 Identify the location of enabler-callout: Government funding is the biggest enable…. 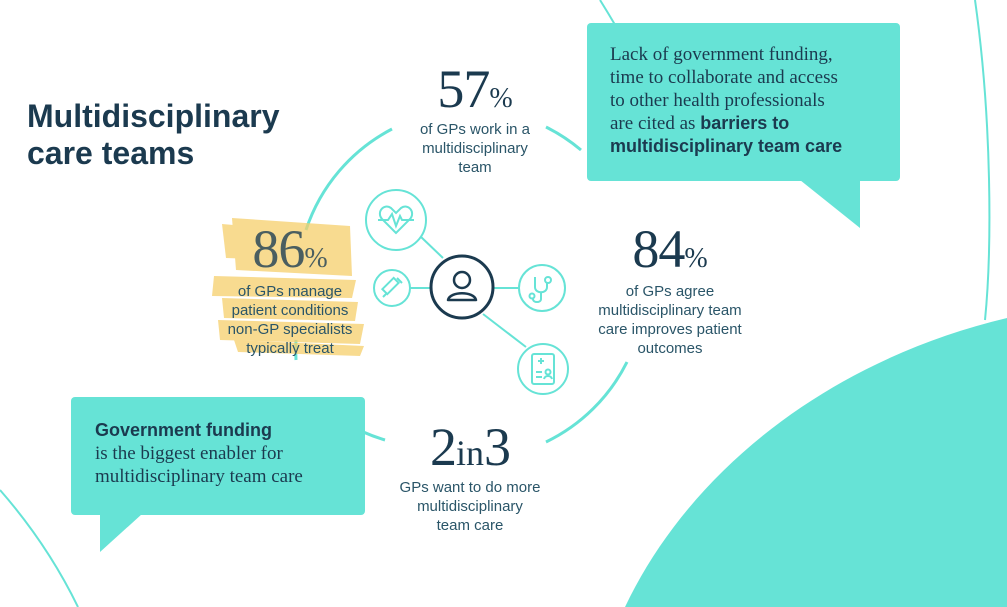
(218, 456).